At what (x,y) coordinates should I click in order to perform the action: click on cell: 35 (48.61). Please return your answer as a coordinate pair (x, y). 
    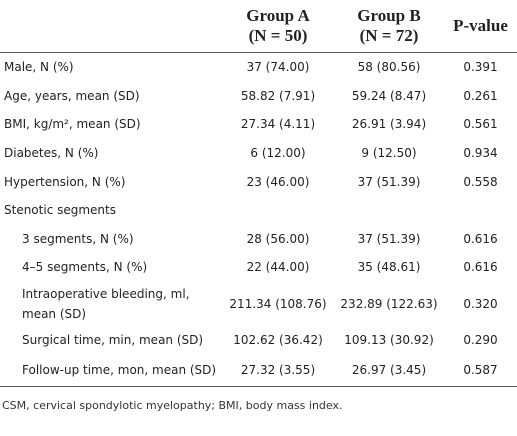
    Looking at the image, I should click on (389, 267).